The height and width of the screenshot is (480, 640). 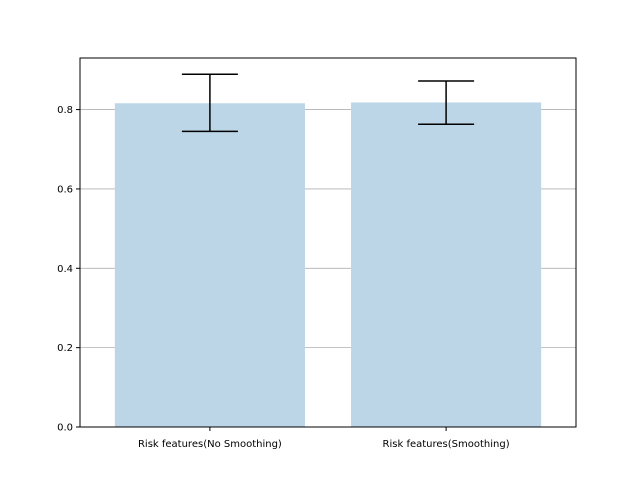 What do you see at coordinates (65, 348) in the screenshot?
I see `y-tick-label: 0.2` at bounding box center [65, 348].